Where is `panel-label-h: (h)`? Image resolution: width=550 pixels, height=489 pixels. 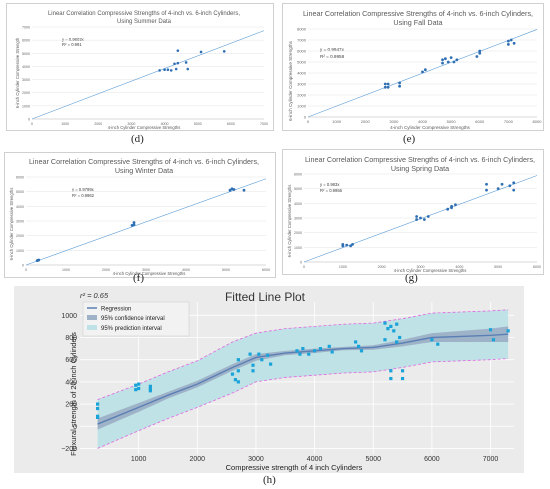 panel-label-h: (h) is located at coordinates (269, 480).